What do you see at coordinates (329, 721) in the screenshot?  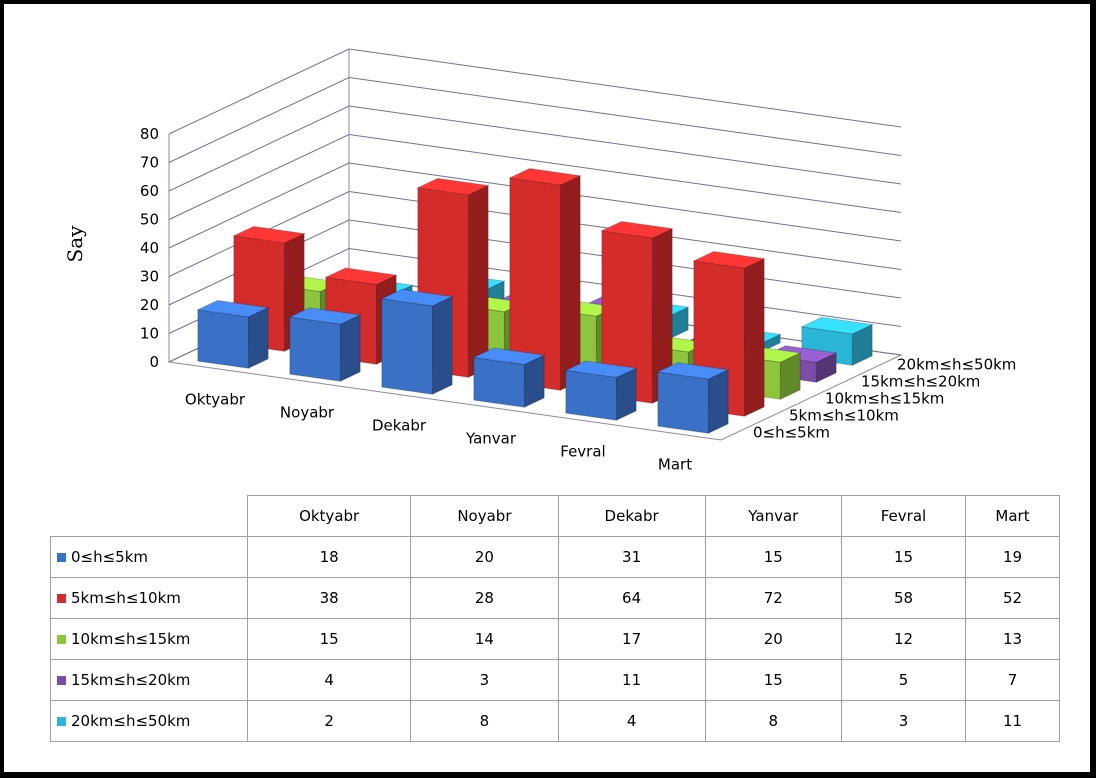 I see `table-cell: 2` at bounding box center [329, 721].